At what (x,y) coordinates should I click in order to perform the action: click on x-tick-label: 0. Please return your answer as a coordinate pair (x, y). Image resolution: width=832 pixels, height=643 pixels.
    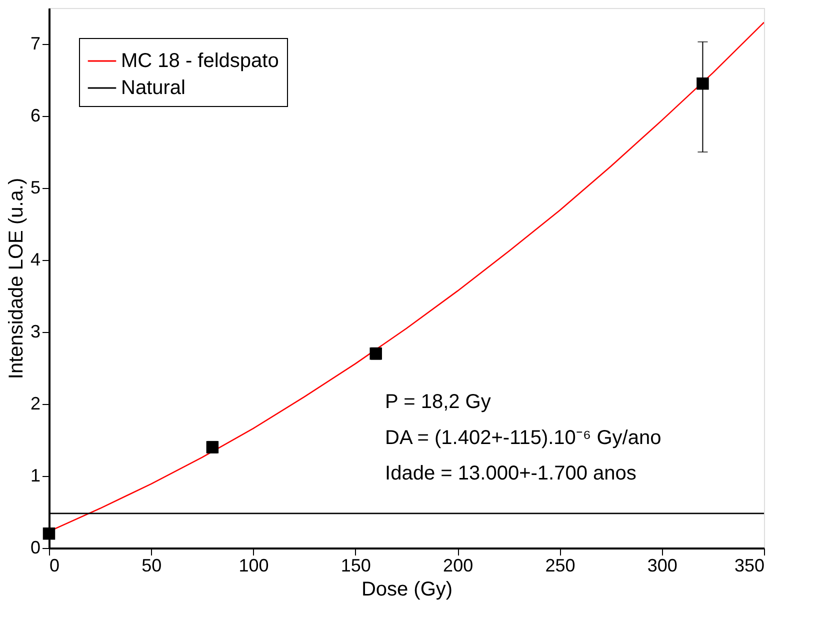
    Looking at the image, I should click on (55, 566).